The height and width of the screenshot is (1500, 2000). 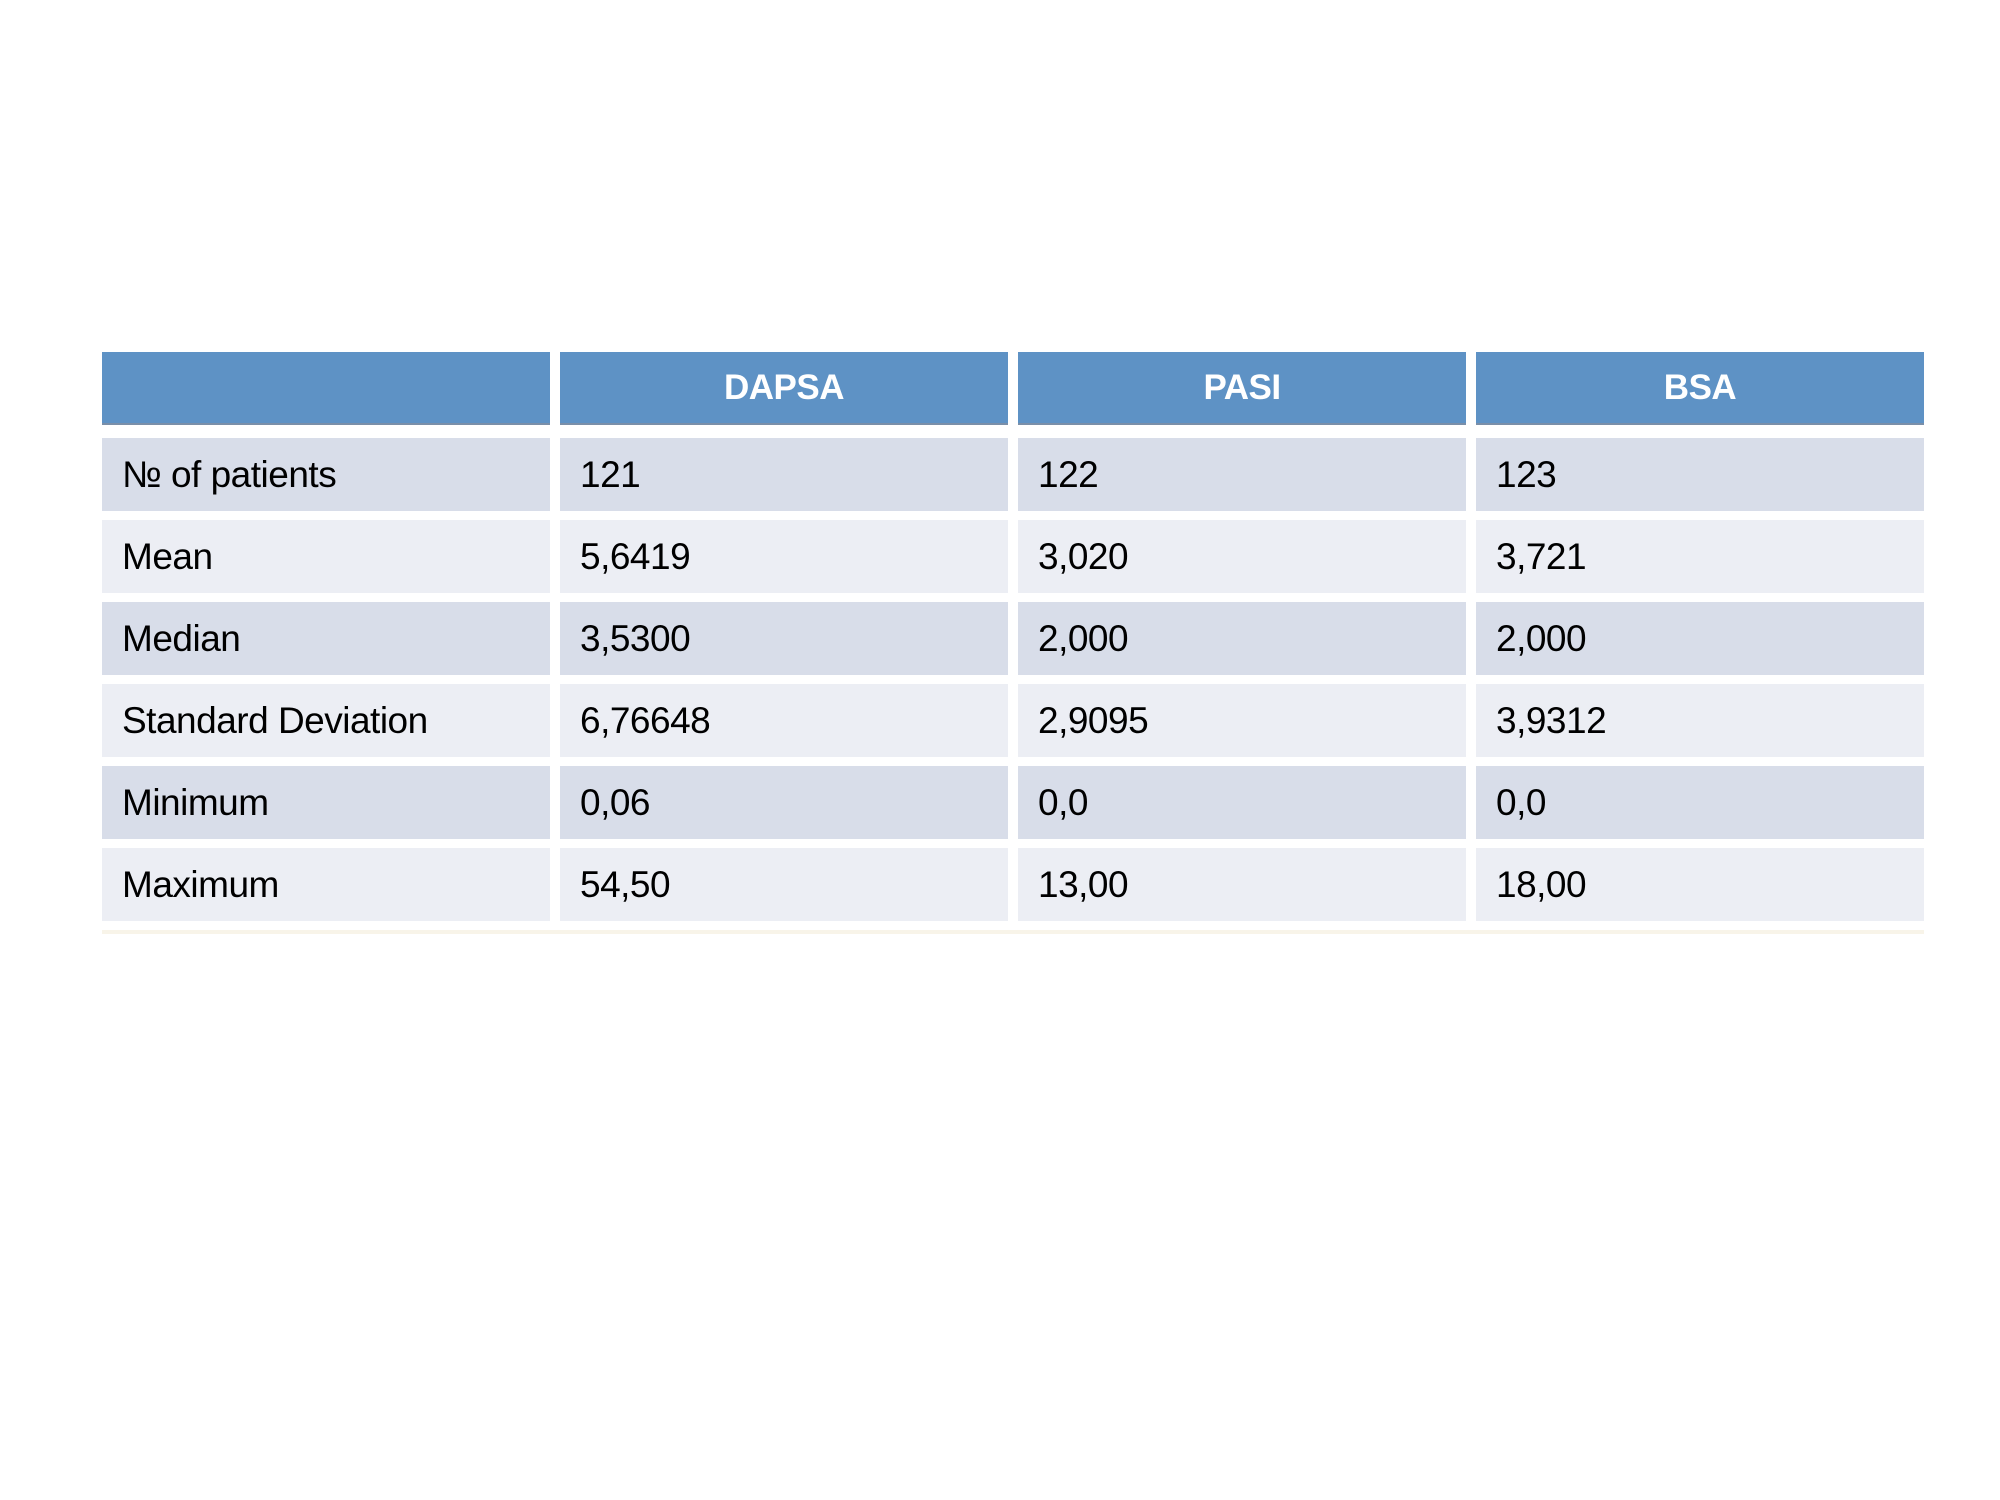 What do you see at coordinates (1700, 388) in the screenshot?
I see `header-cell-bsa: BSA` at bounding box center [1700, 388].